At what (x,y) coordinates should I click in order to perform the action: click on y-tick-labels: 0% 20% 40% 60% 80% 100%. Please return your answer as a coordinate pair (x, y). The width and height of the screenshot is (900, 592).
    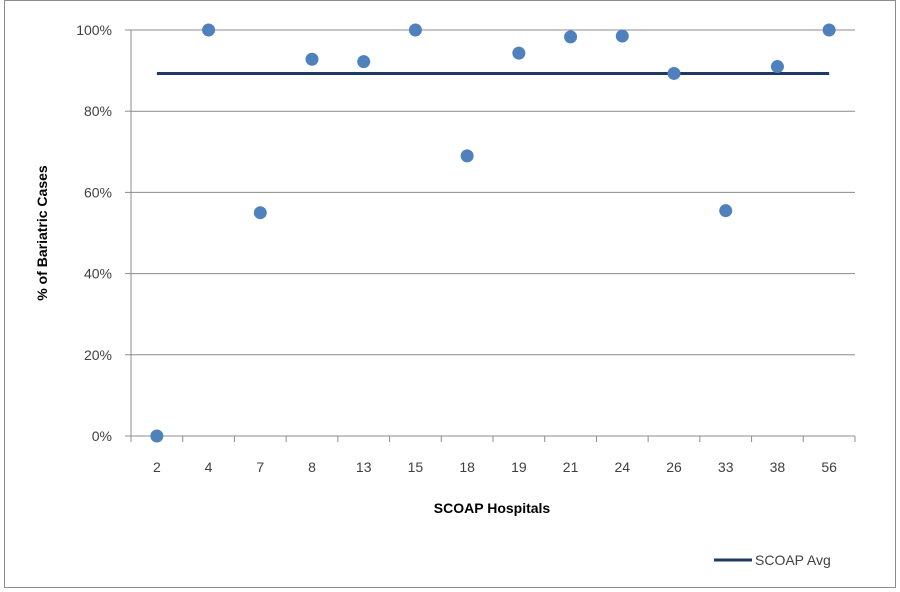
    Looking at the image, I should click on (94, 233).